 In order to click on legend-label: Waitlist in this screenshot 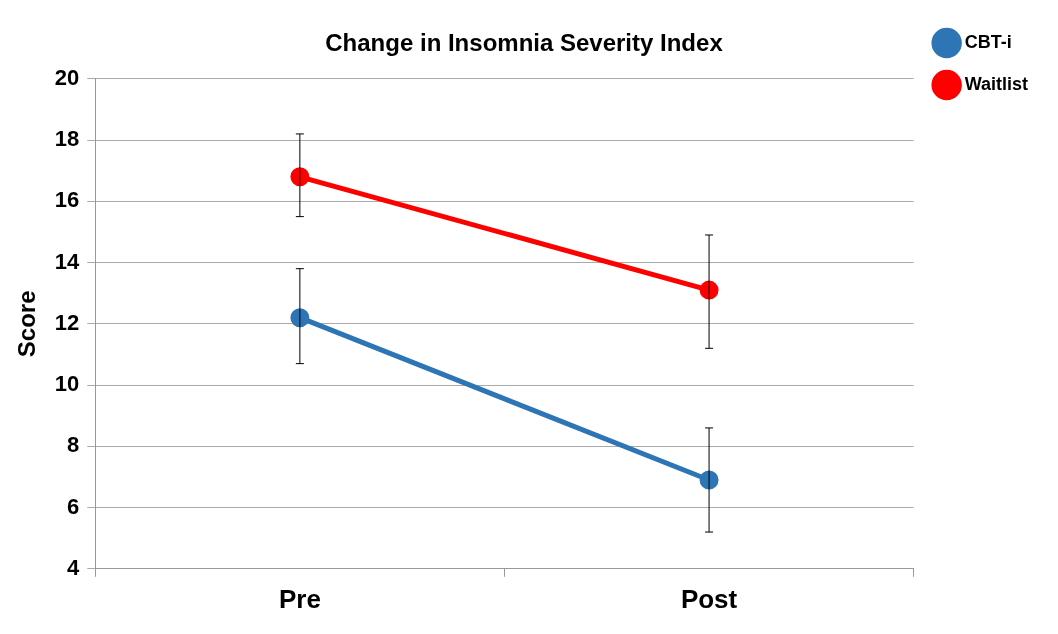, I will do `click(996, 83)`.